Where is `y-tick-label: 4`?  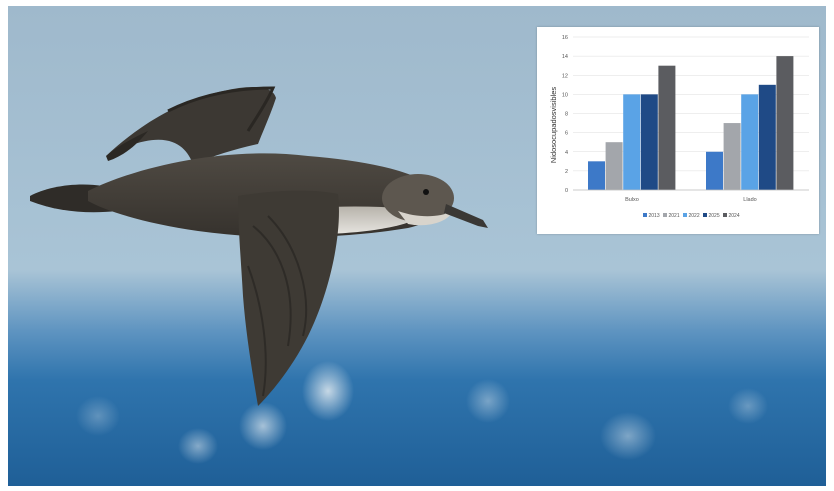 y-tick-label: 4 is located at coordinates (566, 153).